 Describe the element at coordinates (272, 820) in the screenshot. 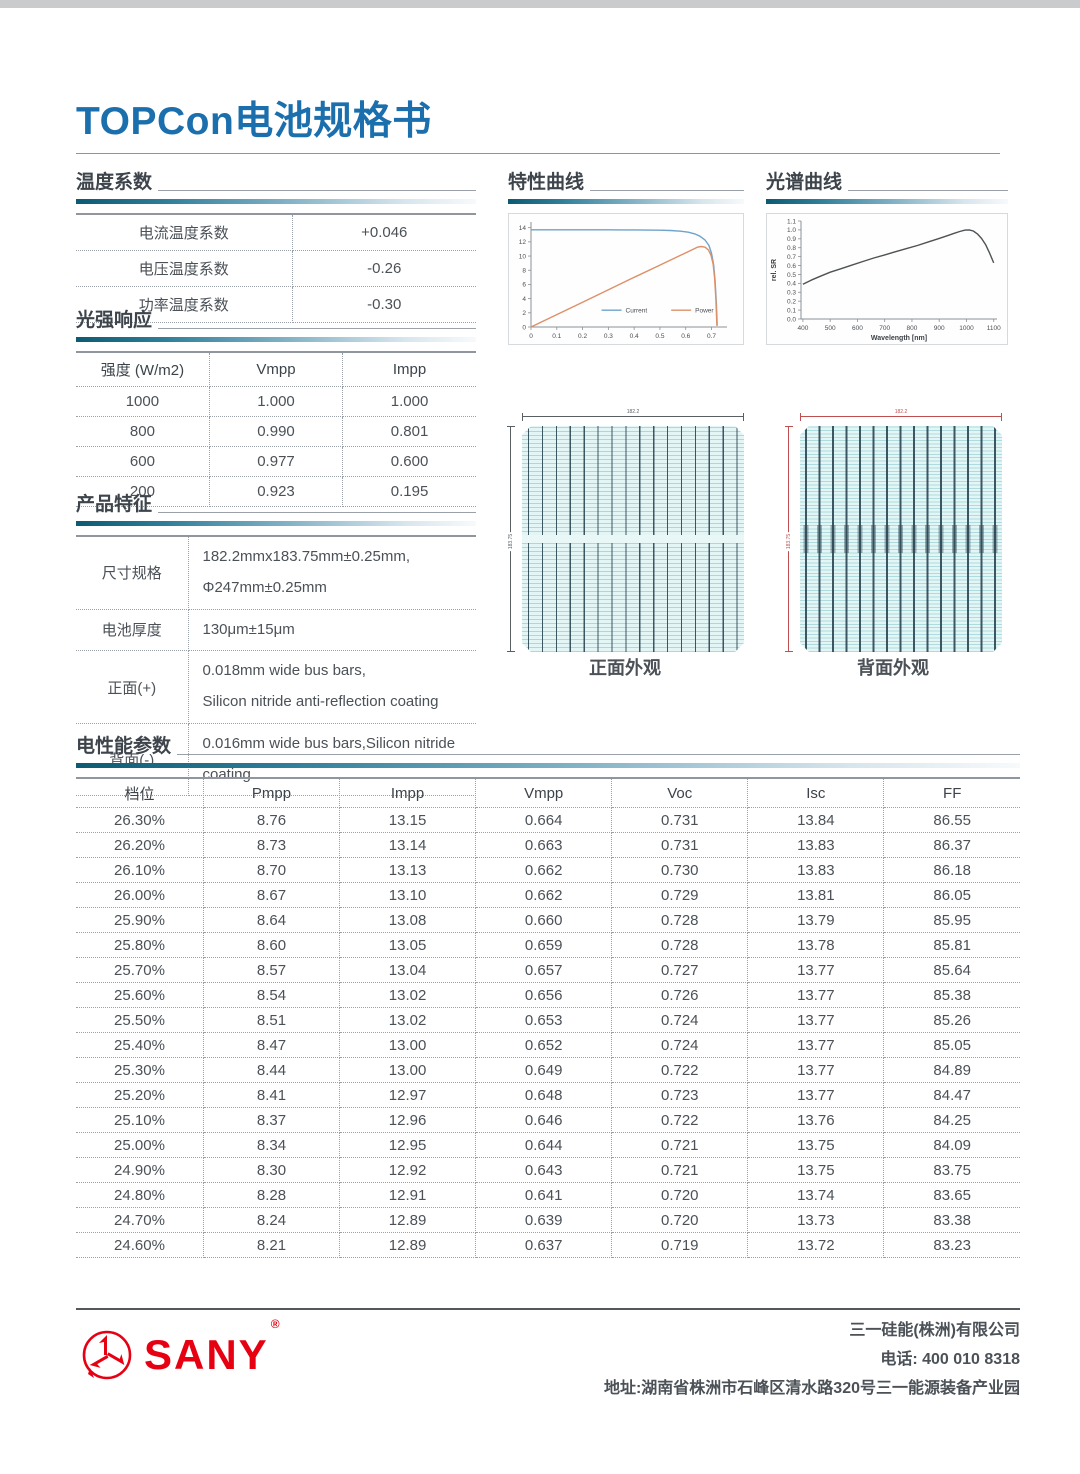

I see `table-cell: 8.76` at that location.